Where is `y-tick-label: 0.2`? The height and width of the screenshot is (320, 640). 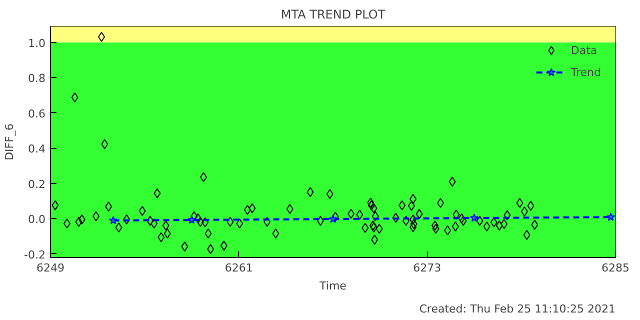
y-tick-label: 0.2 is located at coordinates (37, 184).